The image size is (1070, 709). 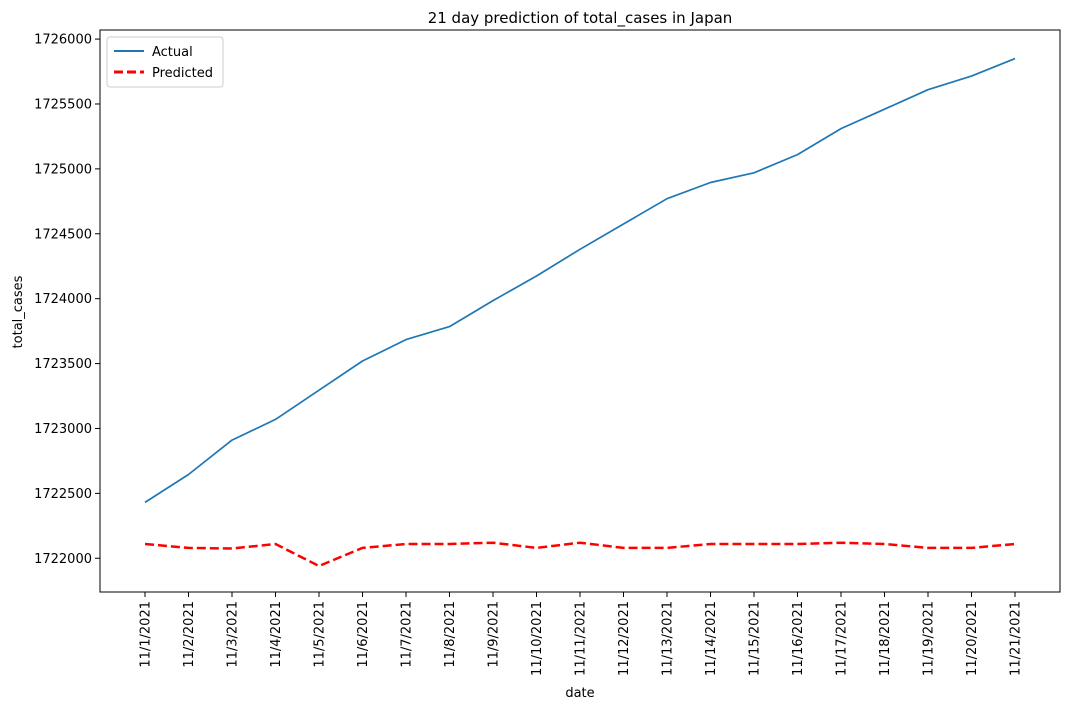 What do you see at coordinates (407, 634) in the screenshot?
I see `x-tick-label: 11/7/2021` at bounding box center [407, 634].